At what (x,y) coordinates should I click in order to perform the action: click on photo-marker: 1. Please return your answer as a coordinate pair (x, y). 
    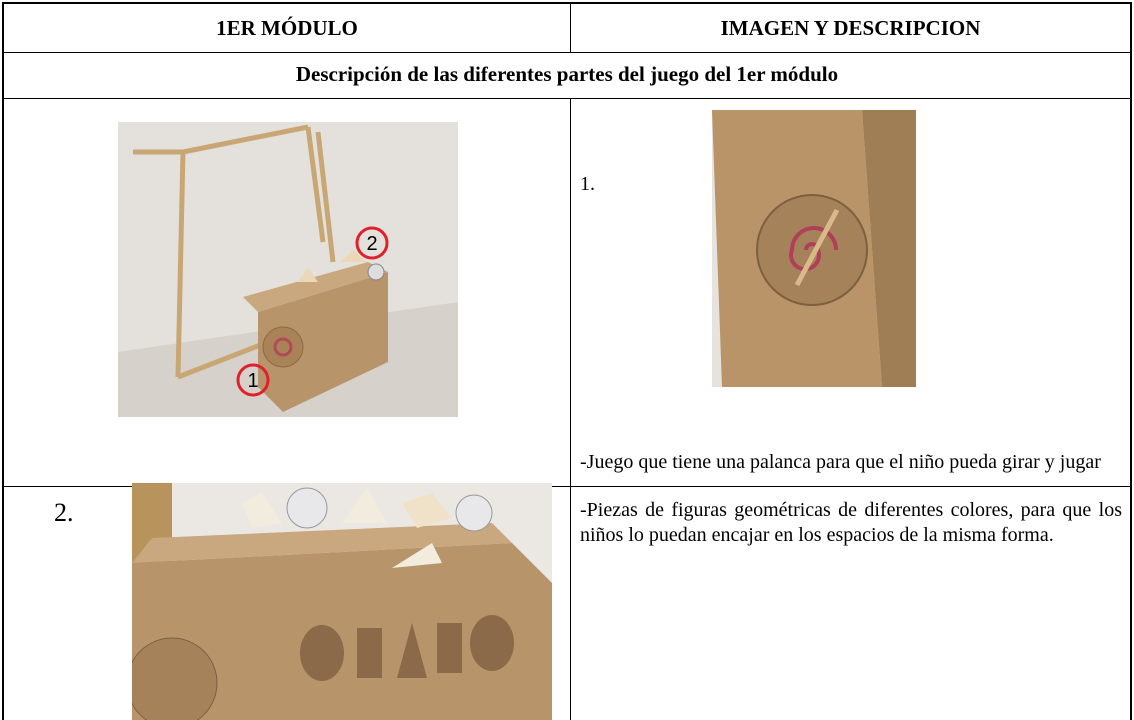
    Looking at the image, I should click on (252, 381).